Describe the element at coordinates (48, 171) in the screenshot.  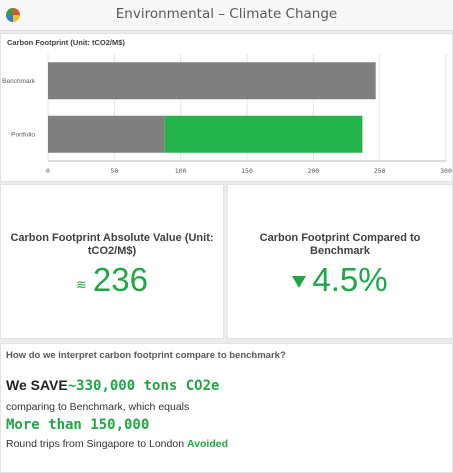
I see `x-tick-label: 0` at that location.